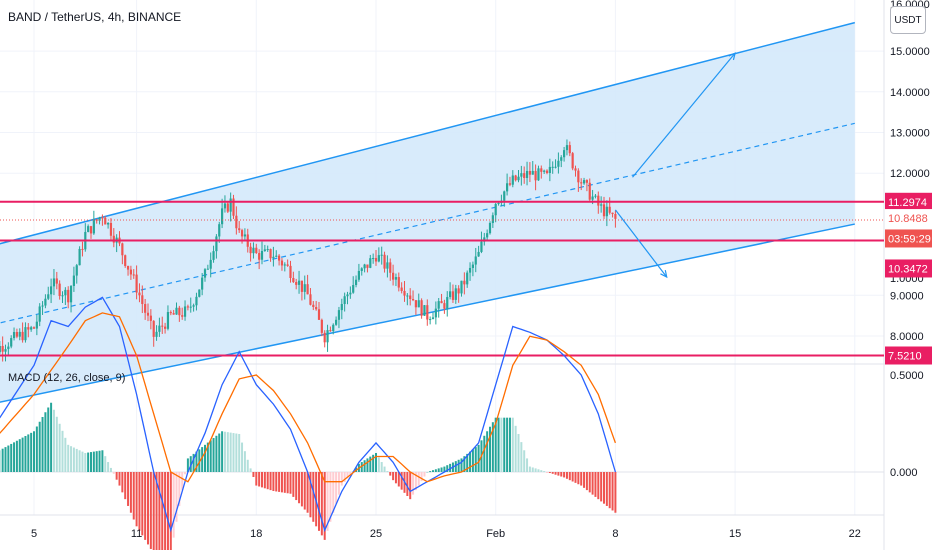 The image size is (932, 550). I want to click on price-label-text: 10.8488, so click(908, 219).